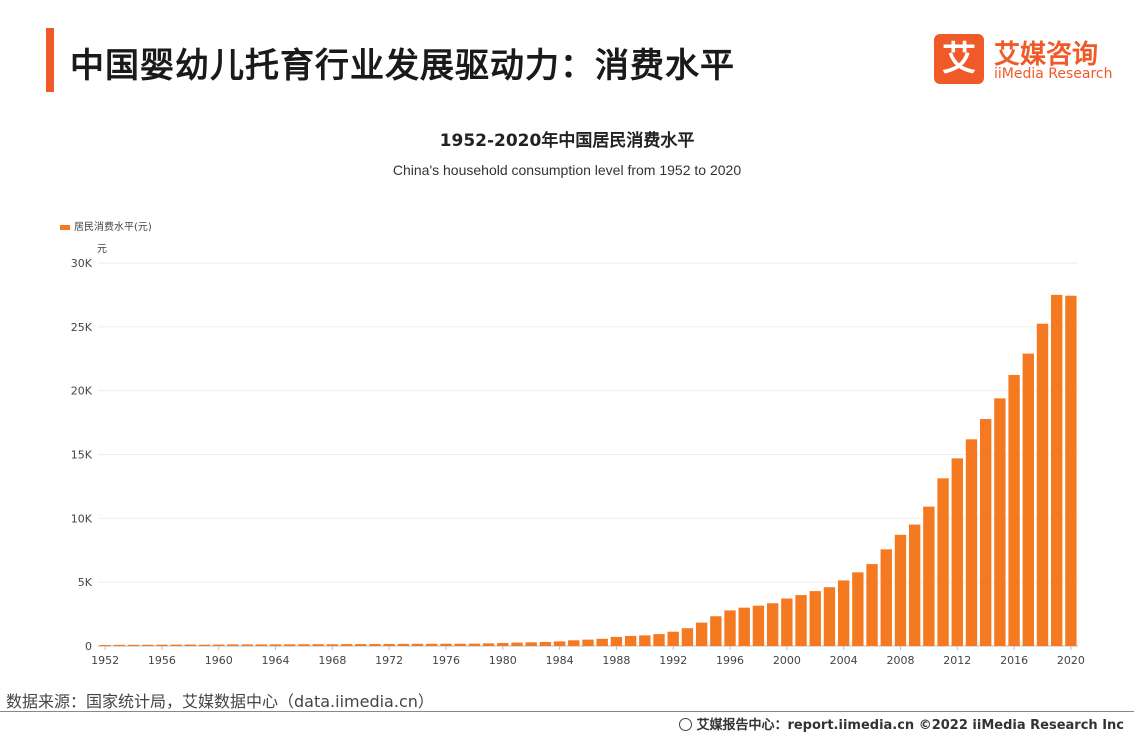 This screenshot has height=737, width=1134. What do you see at coordinates (986, 532) in the screenshot?
I see `bar-2014` at bounding box center [986, 532].